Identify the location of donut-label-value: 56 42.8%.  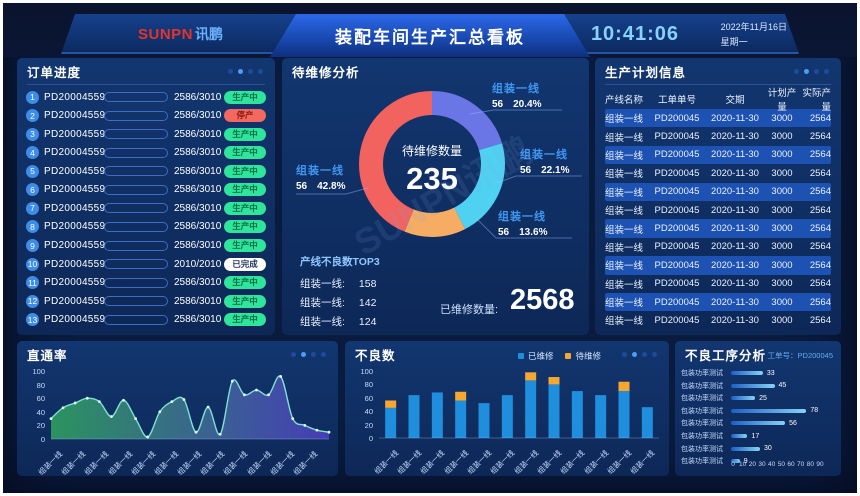
(321, 186).